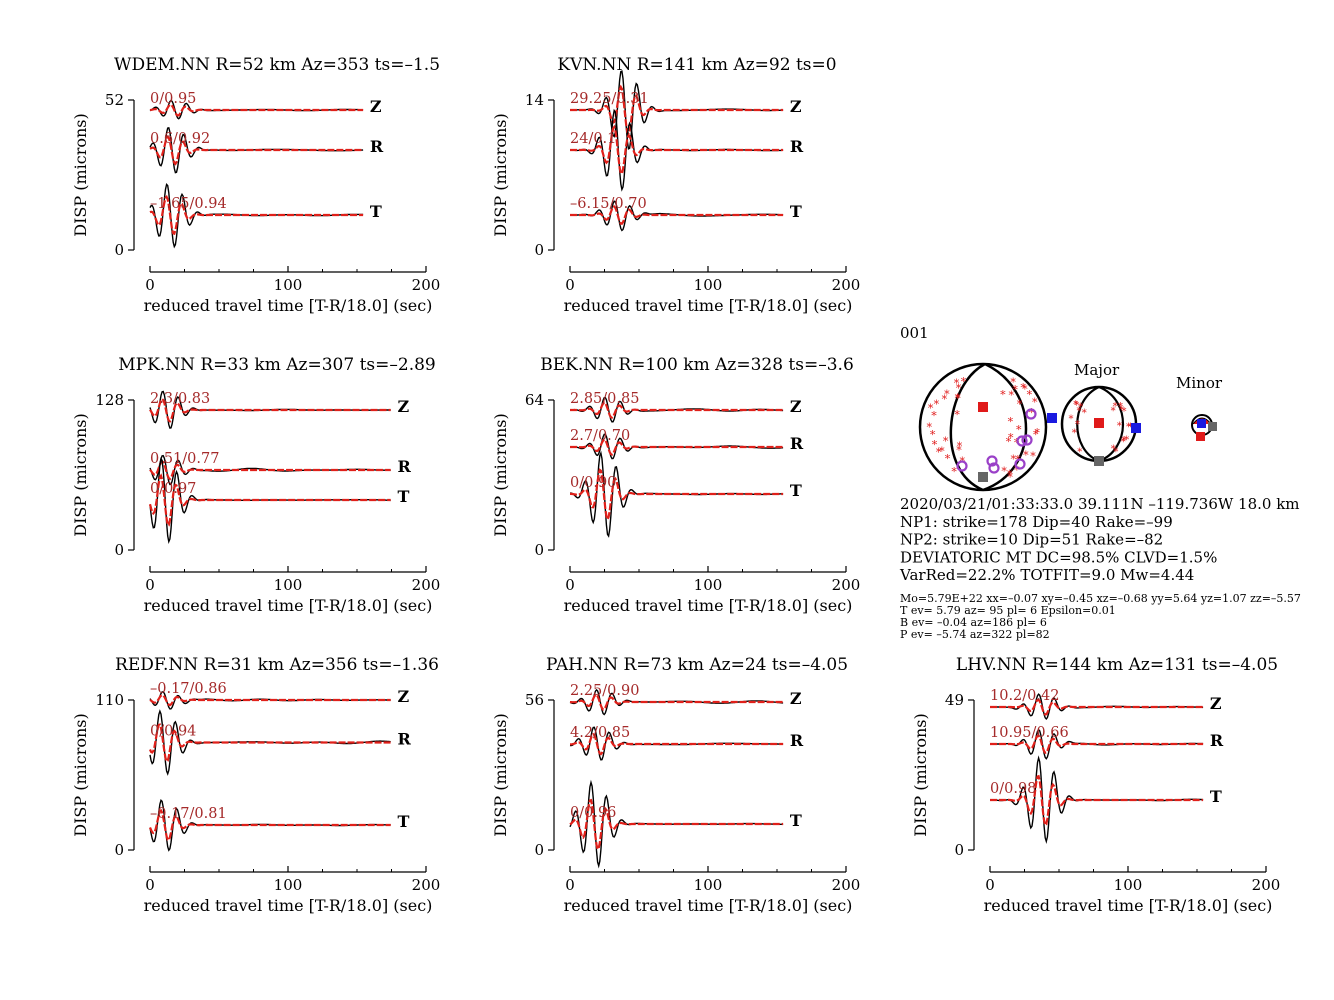  Describe the element at coordinates (1099, 423) in the screenshot. I see `major-p-axis` at that location.